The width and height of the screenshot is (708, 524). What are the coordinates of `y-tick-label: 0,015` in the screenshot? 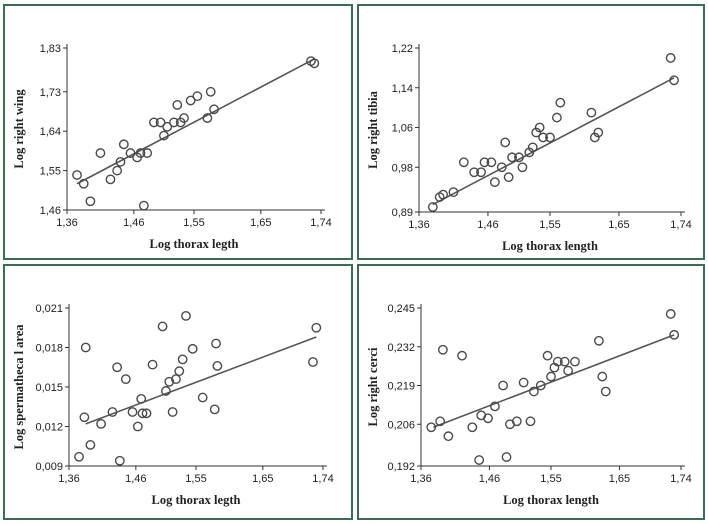 It's located at (49, 388).